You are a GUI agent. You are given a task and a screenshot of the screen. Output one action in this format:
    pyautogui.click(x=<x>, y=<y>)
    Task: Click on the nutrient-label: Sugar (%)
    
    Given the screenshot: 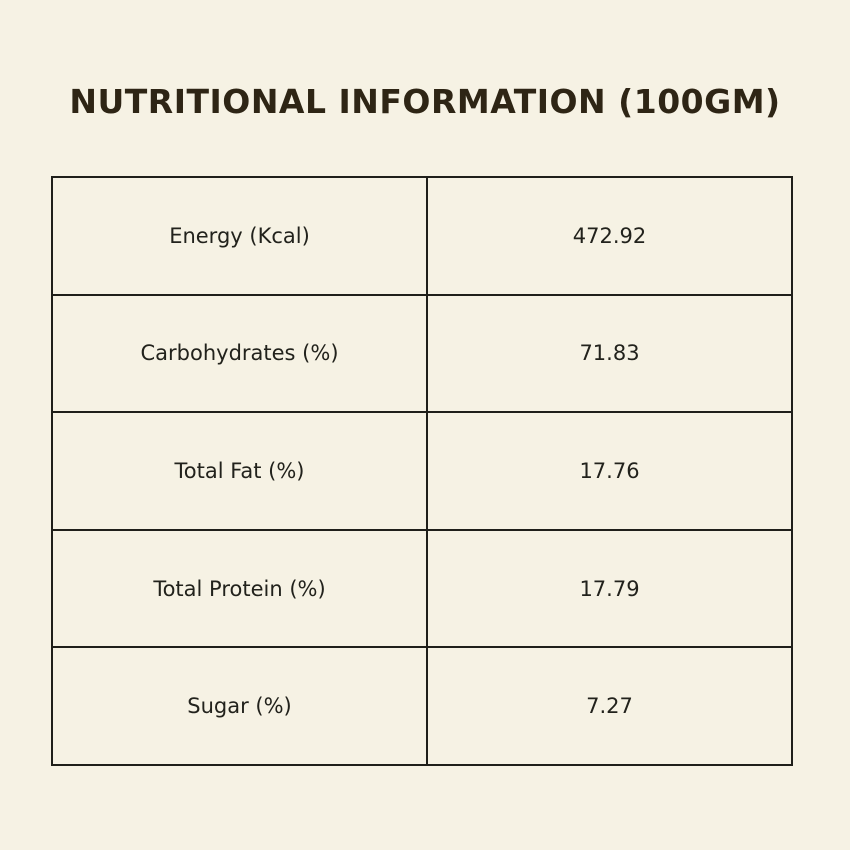 What is the action you would take?
    pyautogui.click(x=239, y=706)
    